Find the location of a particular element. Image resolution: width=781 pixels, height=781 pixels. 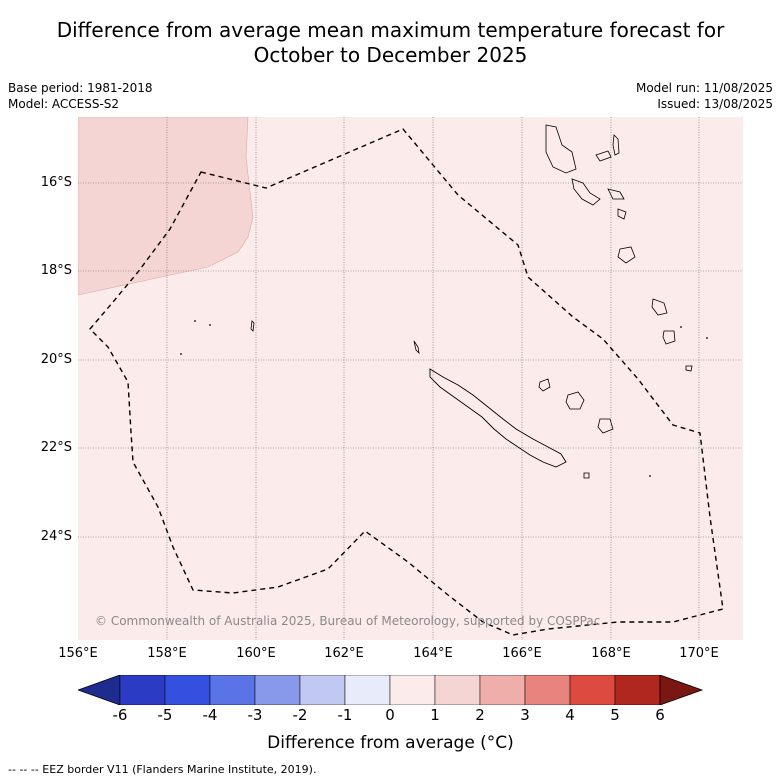

colorbar-tick-label: -2 is located at coordinates (300, 715).